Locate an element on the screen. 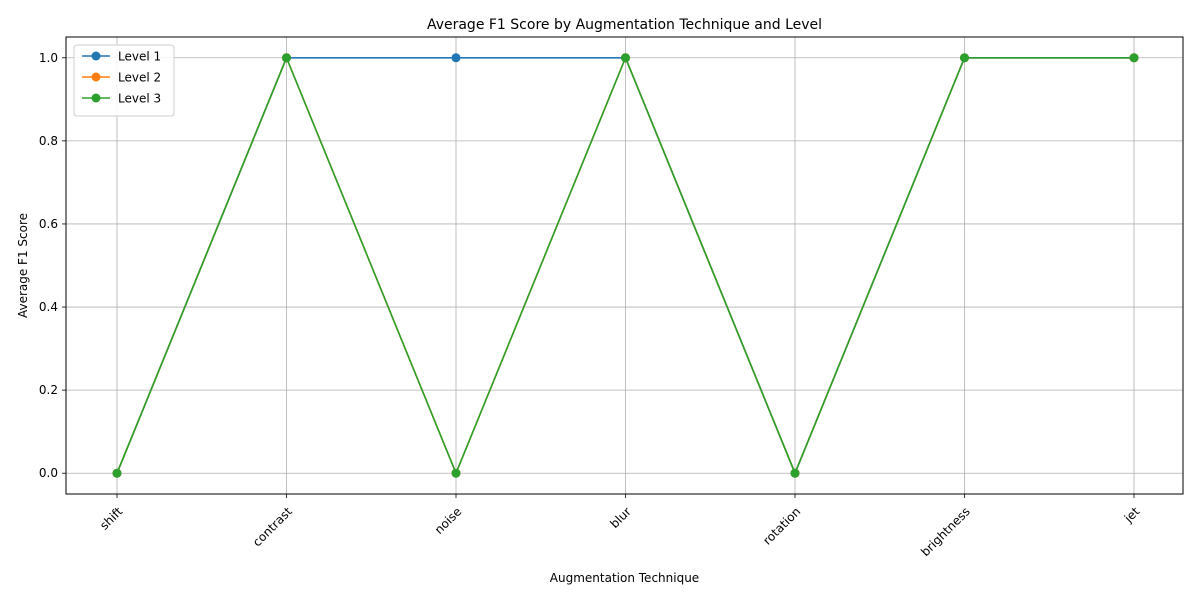 This screenshot has height=604, width=1200. legend-item: Level 3 is located at coordinates (121, 99).